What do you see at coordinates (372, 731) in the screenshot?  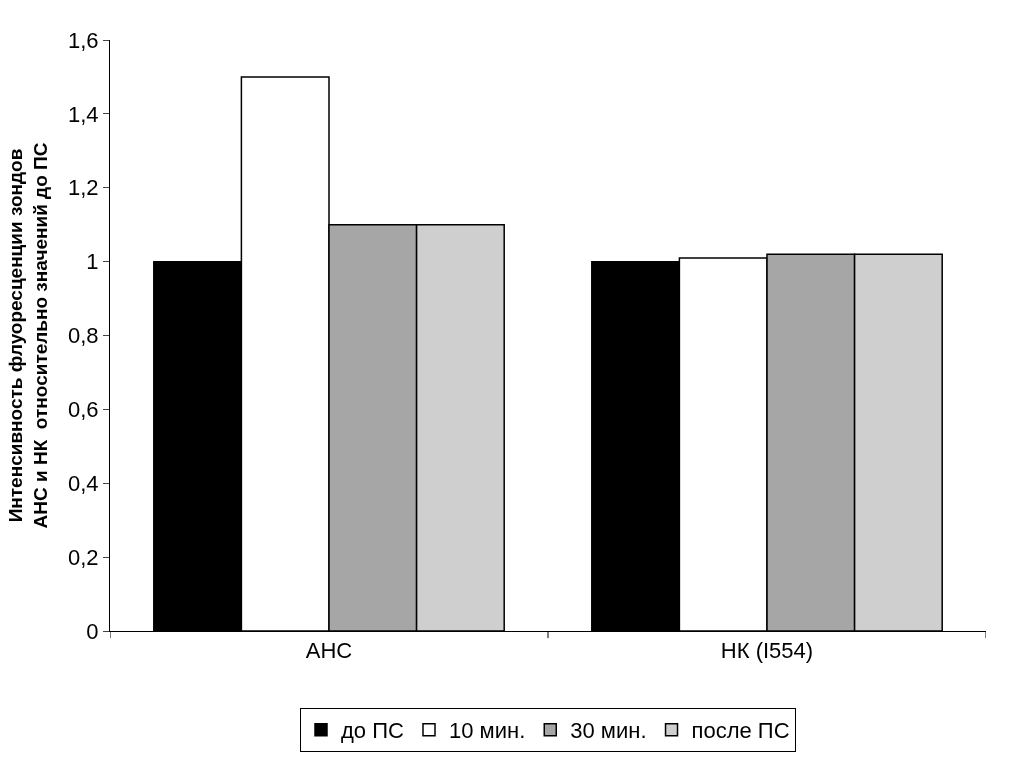 I see `legend-label: до ПС` at bounding box center [372, 731].